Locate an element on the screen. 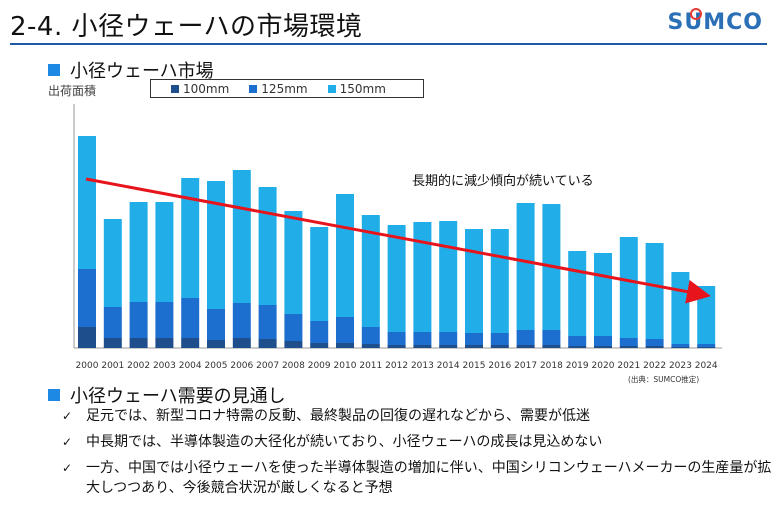  bar-150mm-2008 is located at coordinates (293, 262).